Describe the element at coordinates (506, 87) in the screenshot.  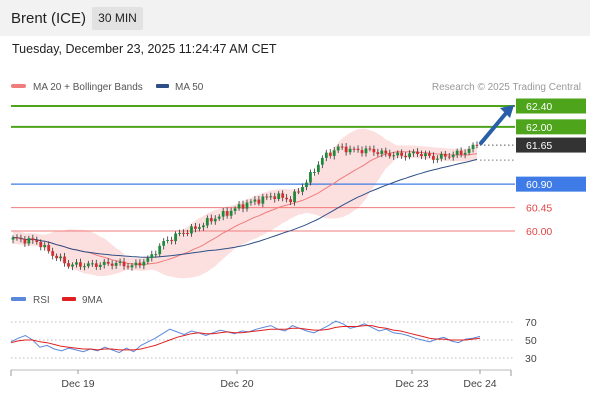
I see `credit-text: Research © 2025 Trading Central` at that location.